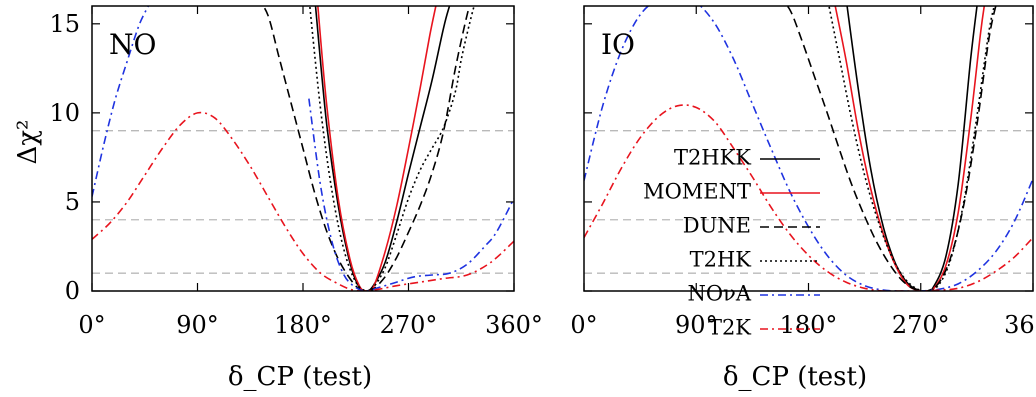 This screenshot has width=1036, height=397. I want to click on legend-label-no-a: NOνA, so click(719, 294).